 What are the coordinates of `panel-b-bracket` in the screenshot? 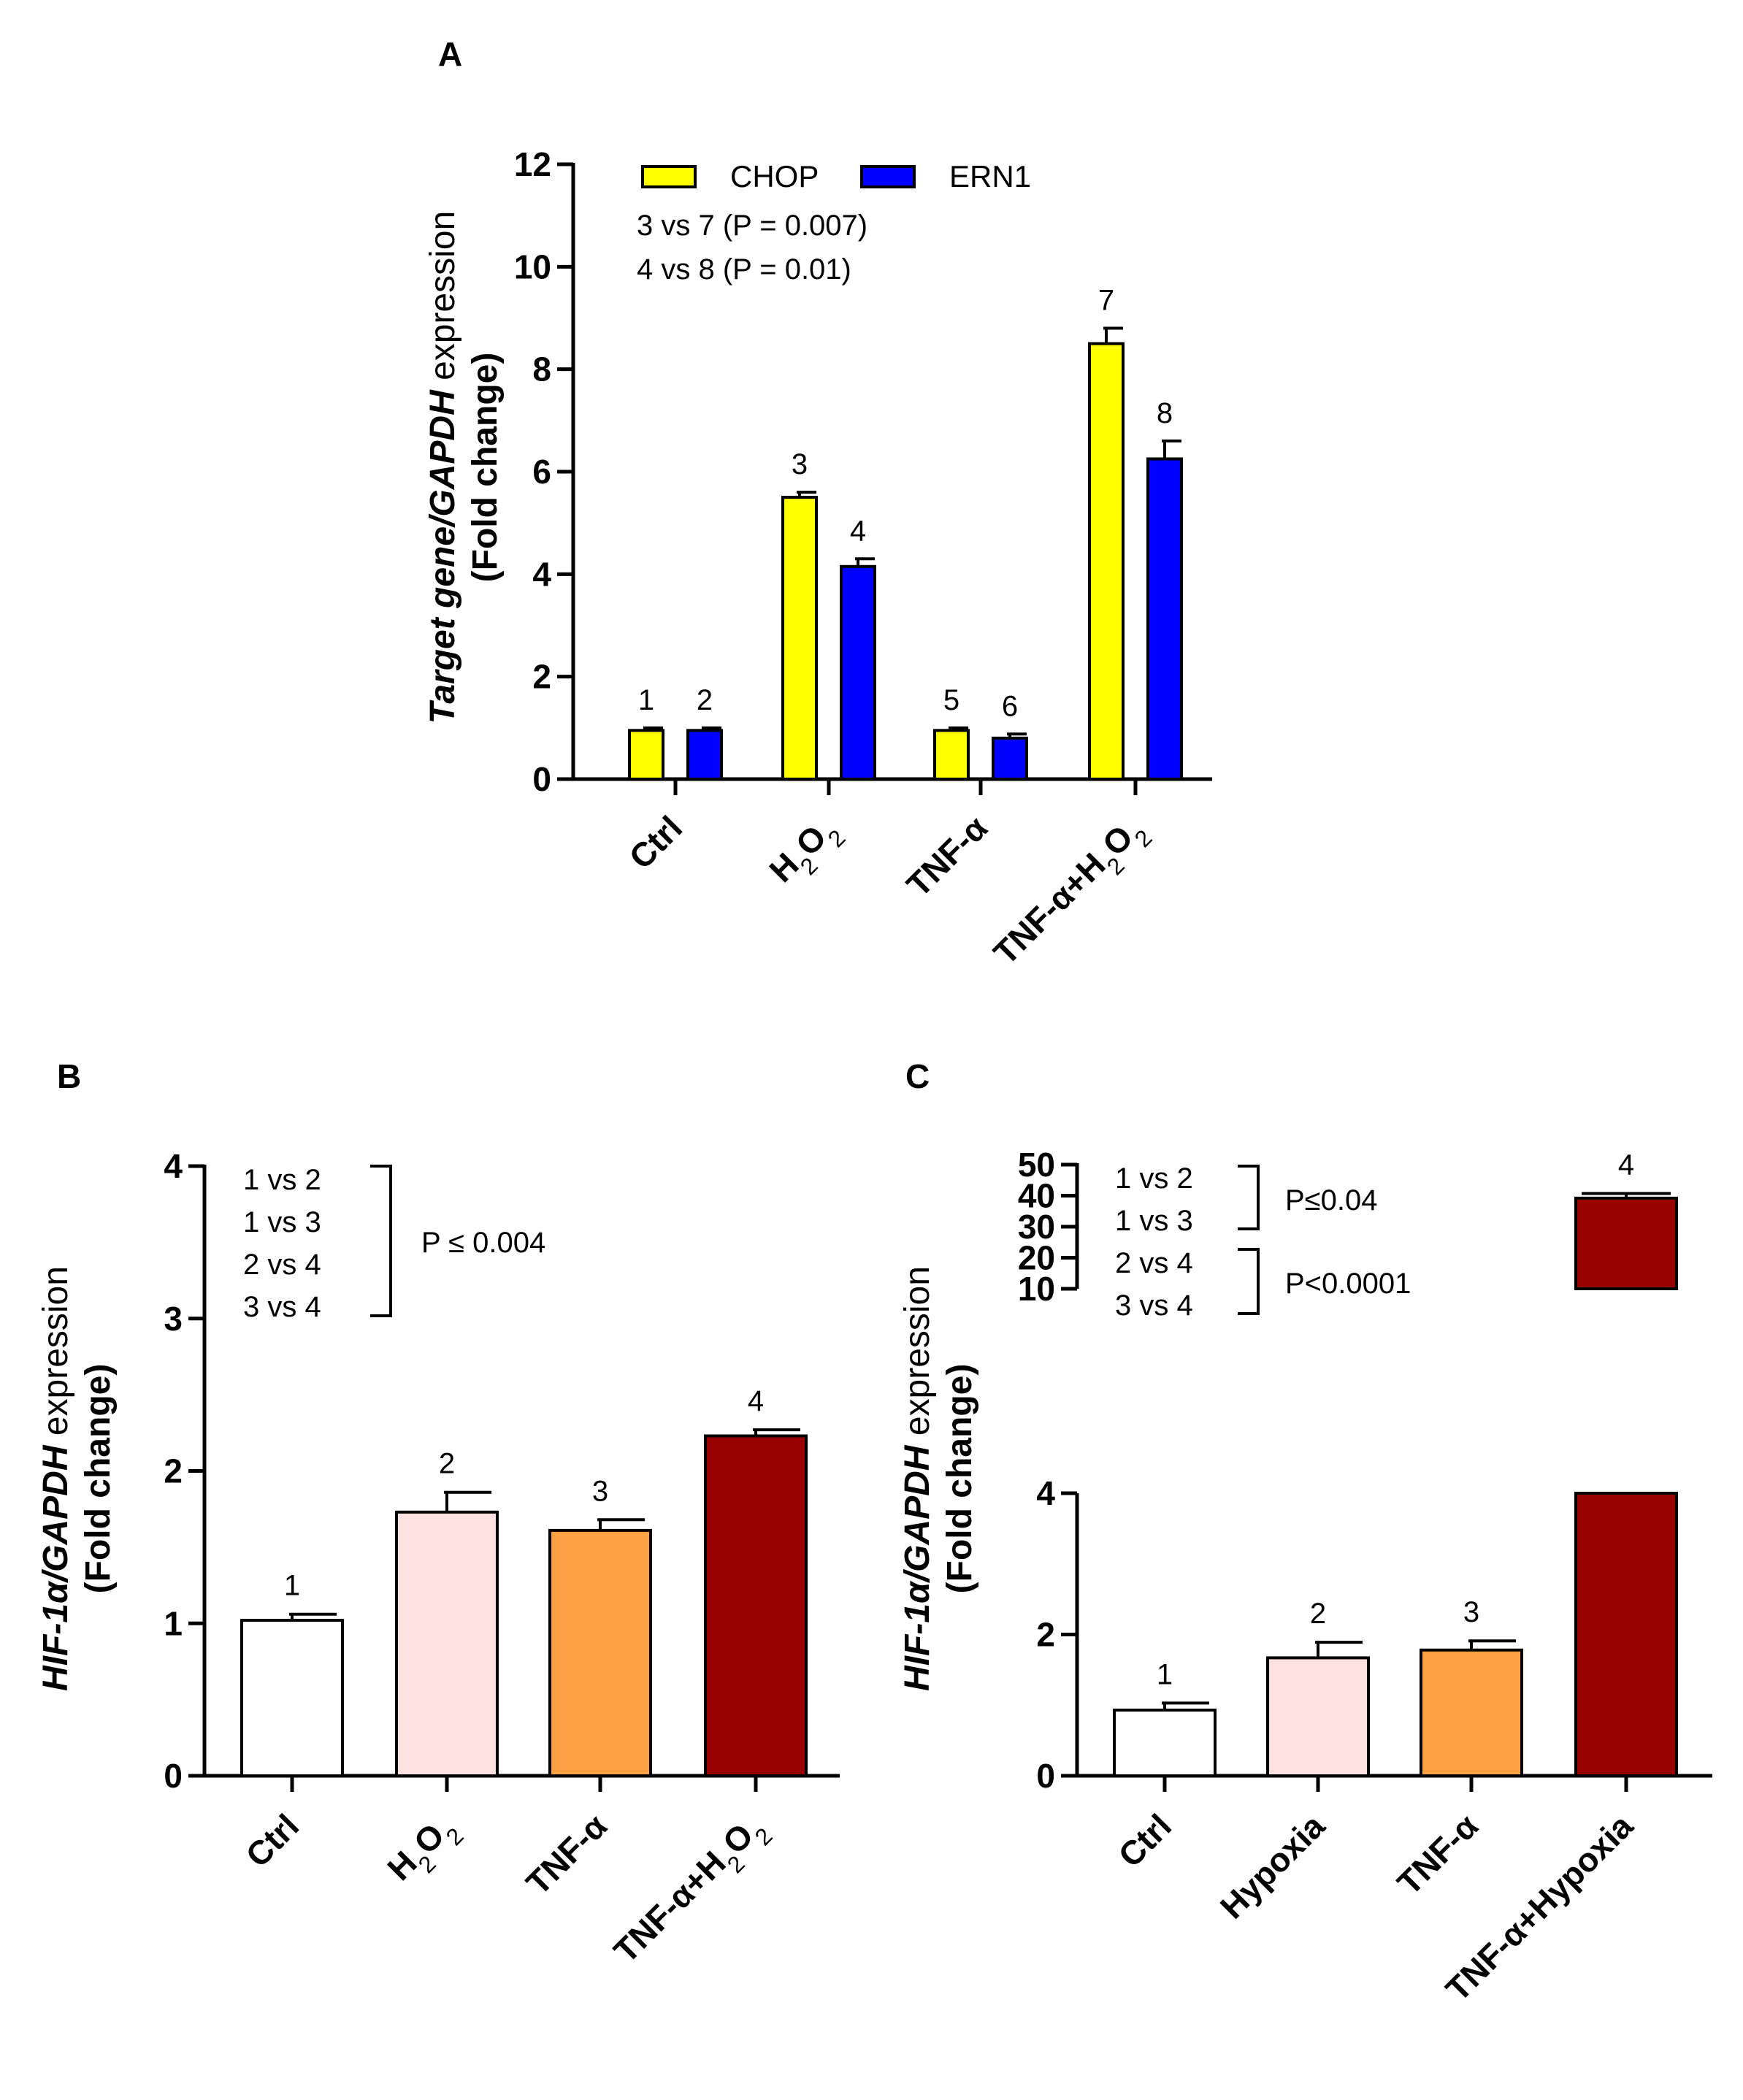 It's located at (381, 1241).